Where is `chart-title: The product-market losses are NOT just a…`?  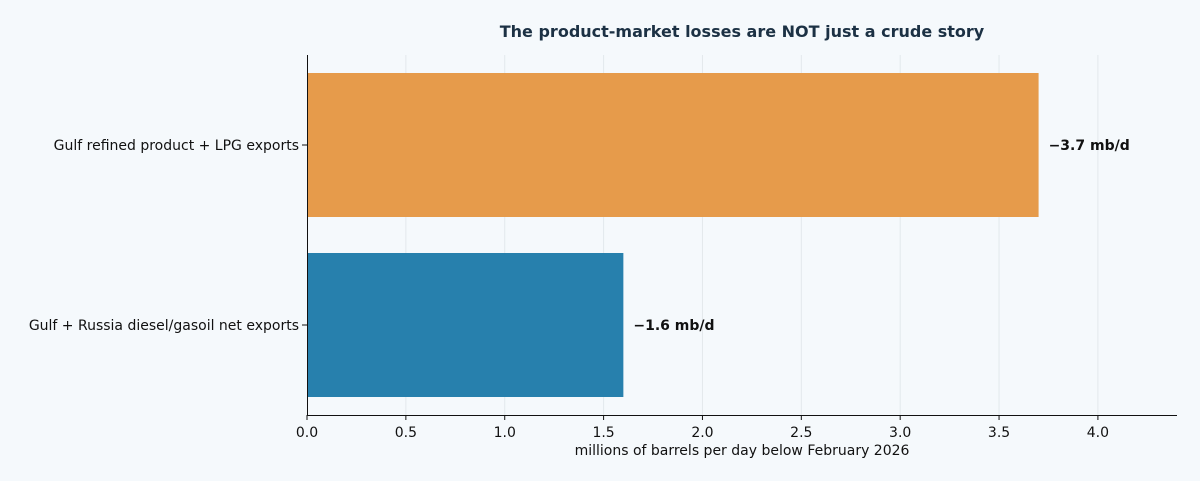 chart-title: The product-market losses are NOT just a… is located at coordinates (742, 31).